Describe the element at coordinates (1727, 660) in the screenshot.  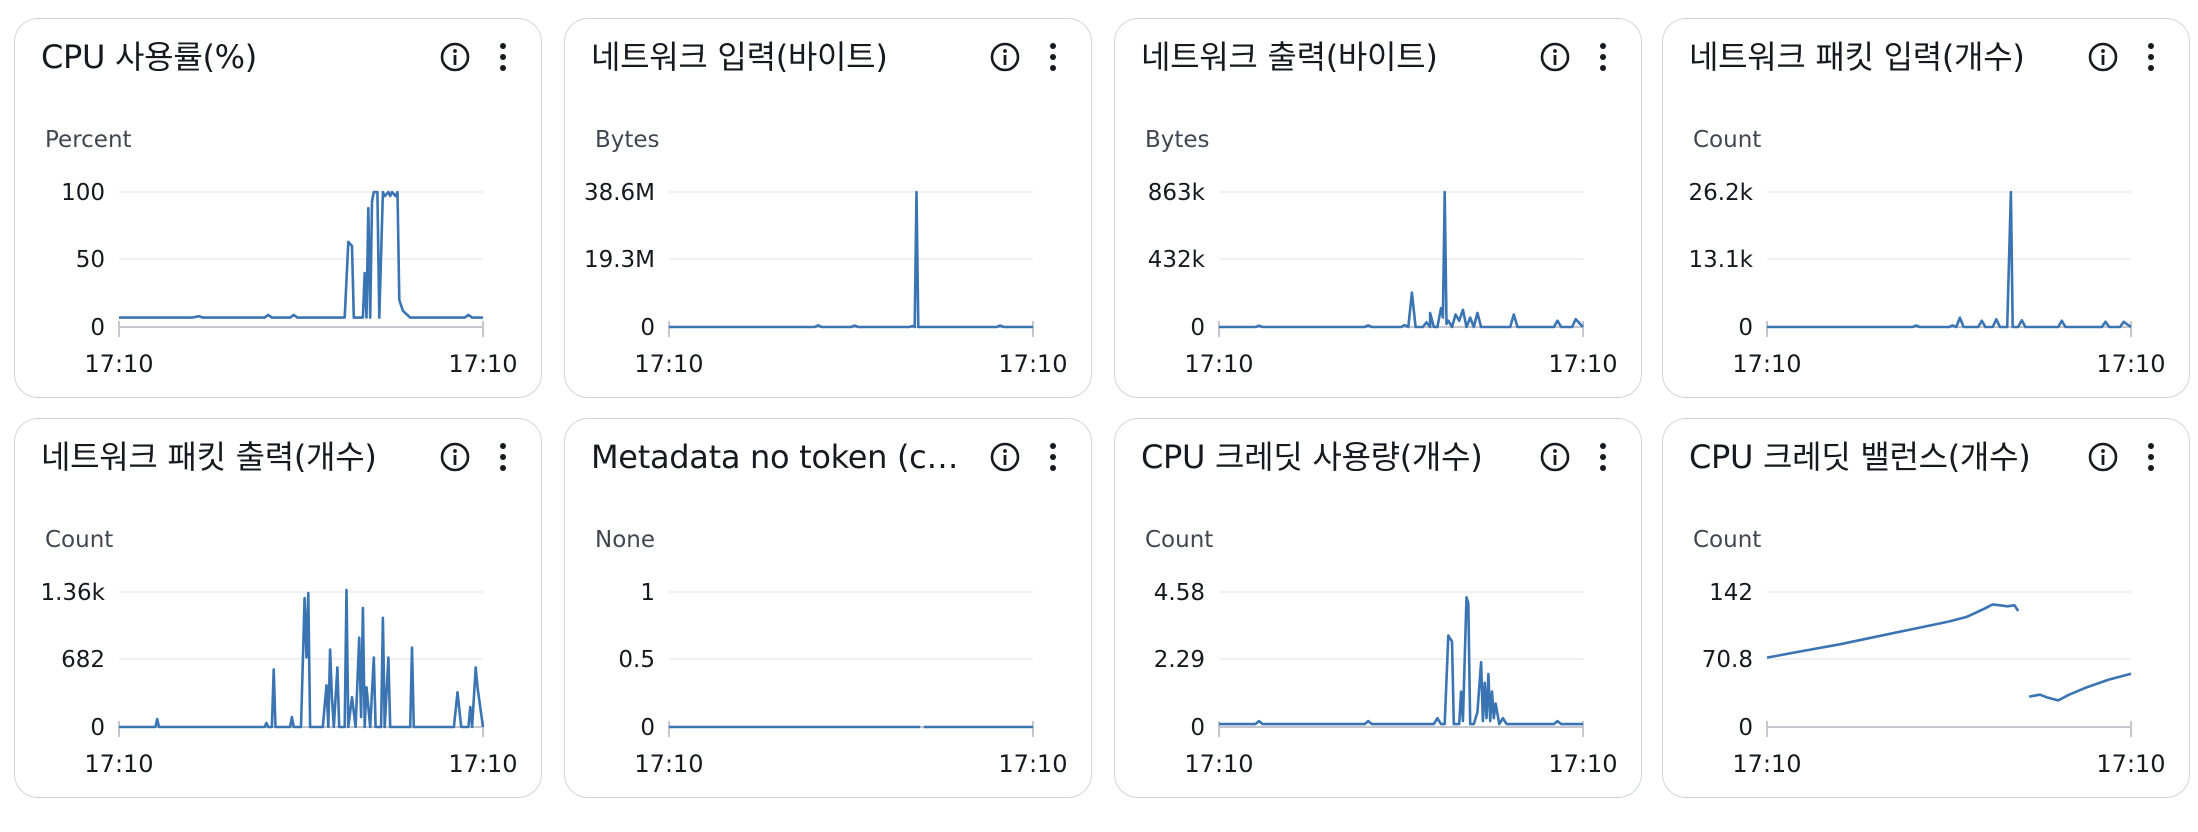
I see `y-tick-label: 70.8` at that location.